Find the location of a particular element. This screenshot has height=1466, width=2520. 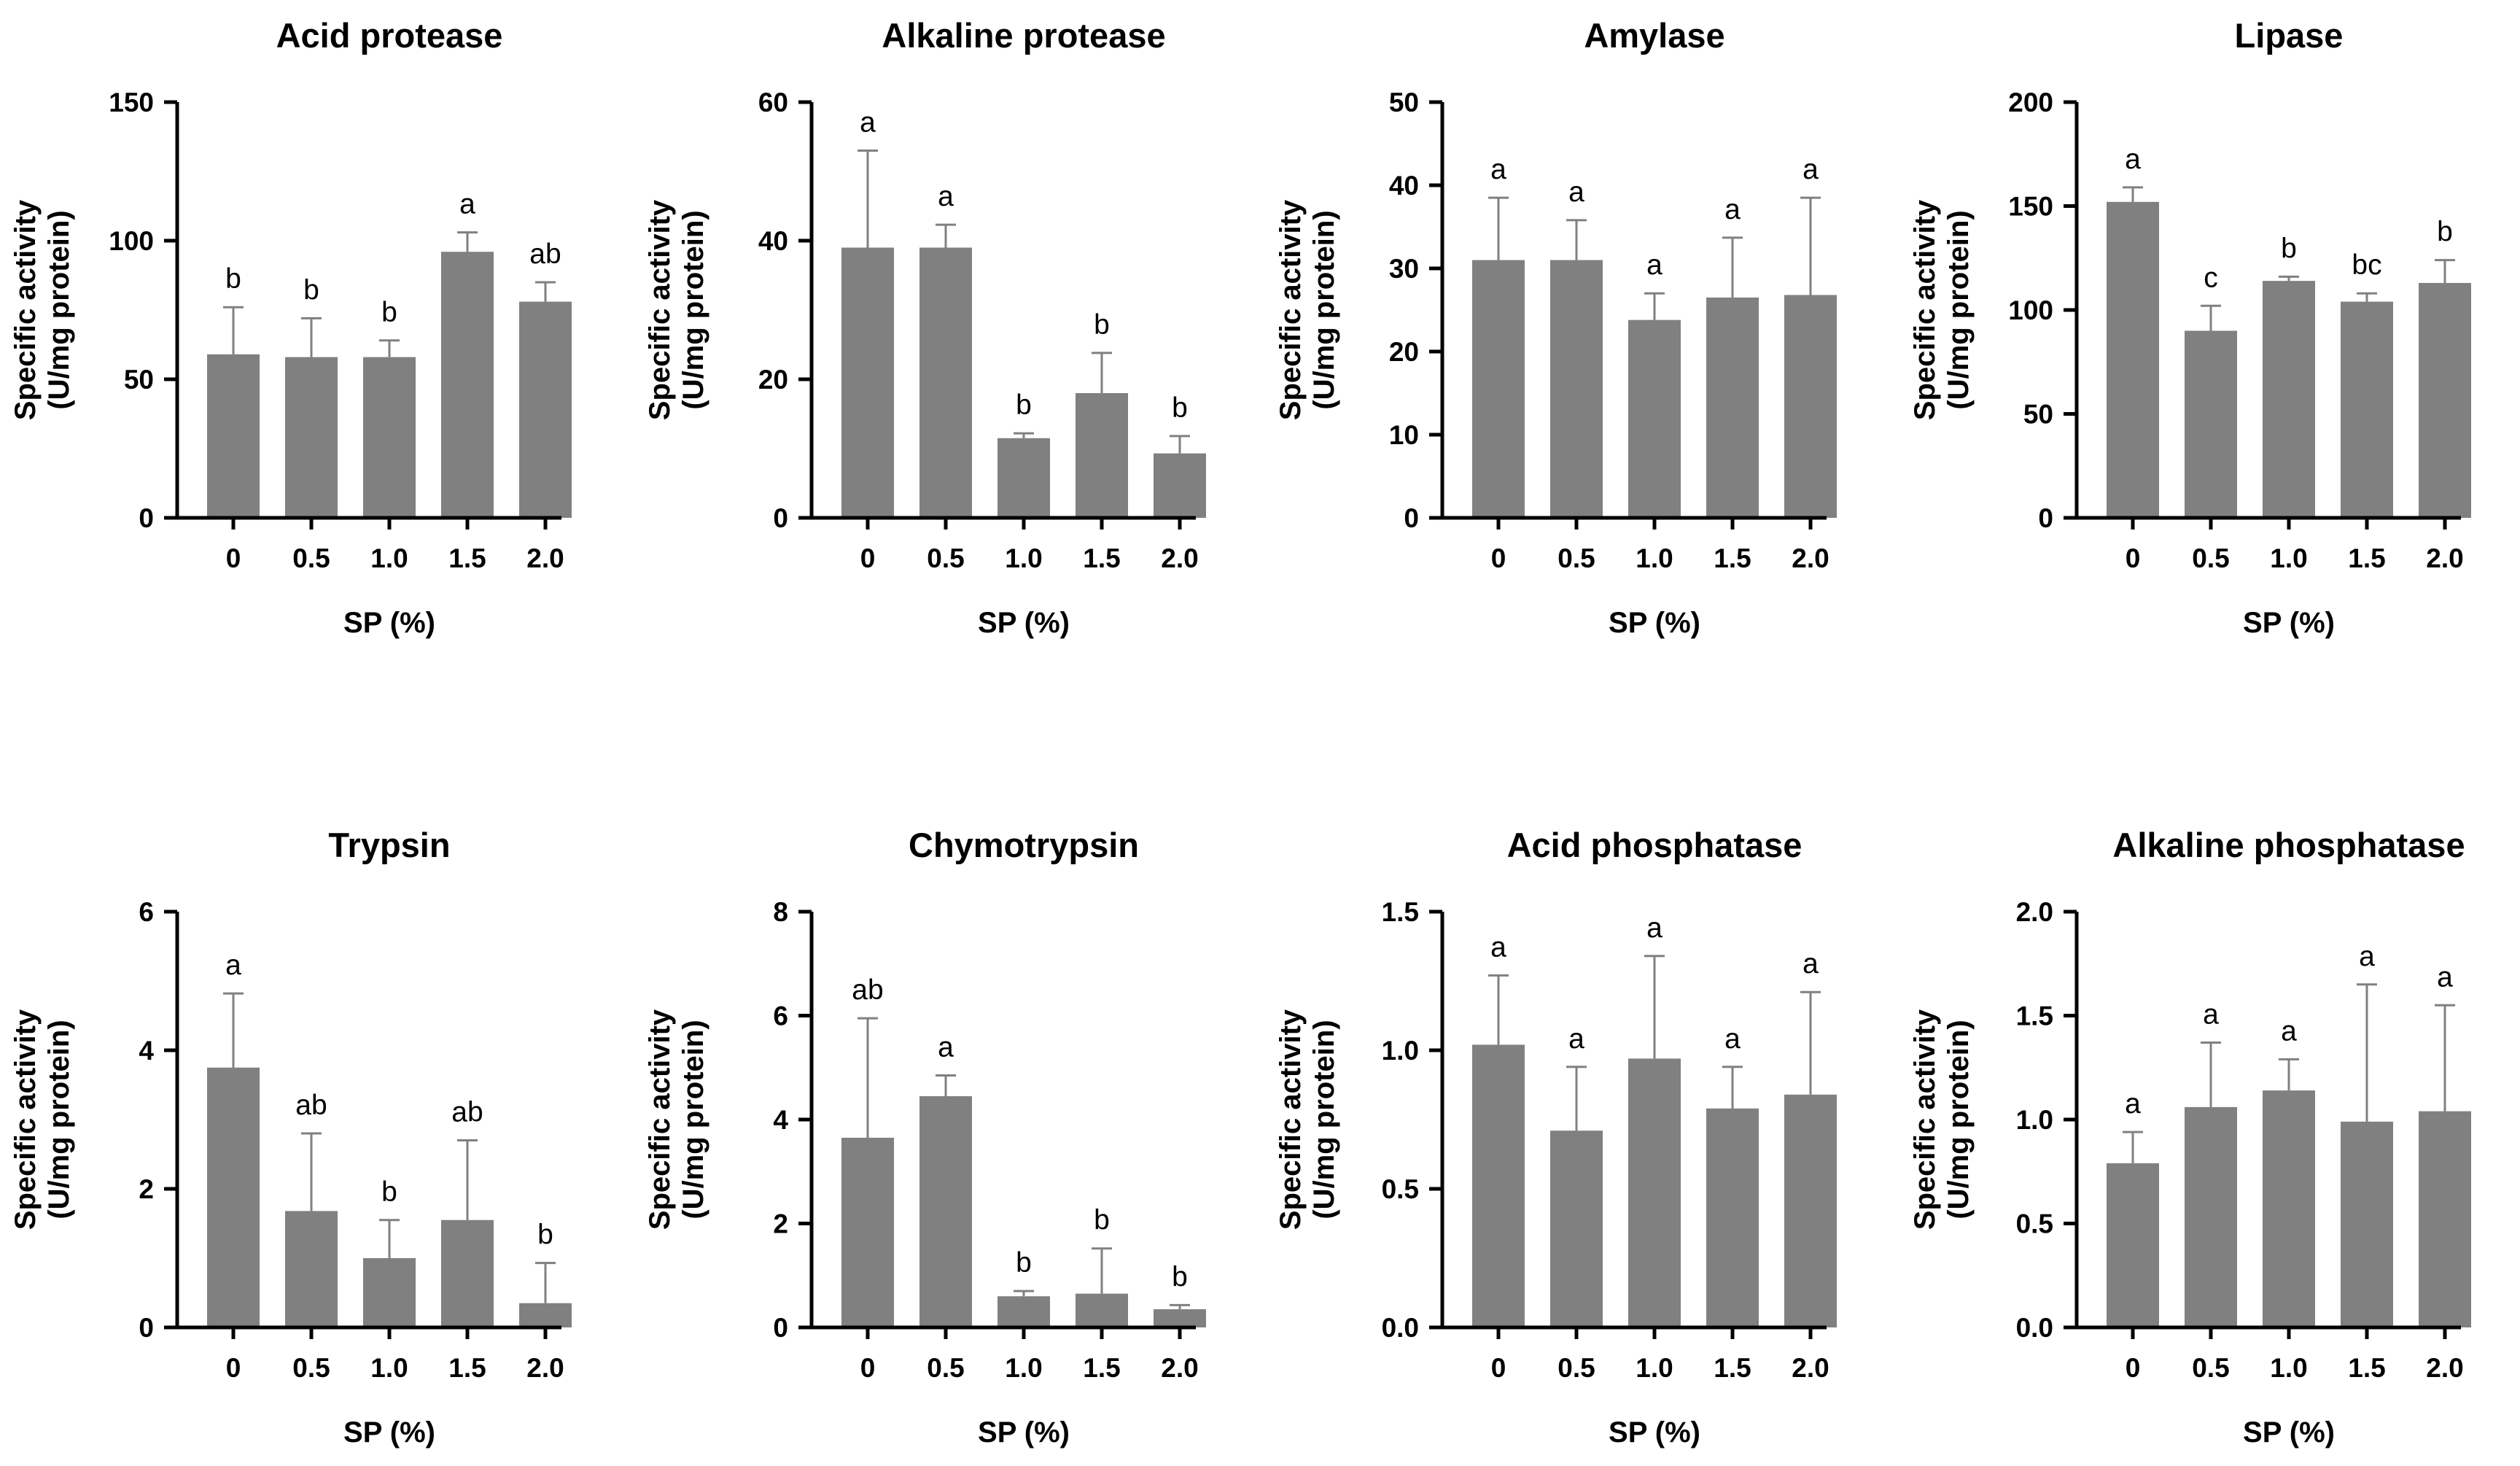

significance-label: c is located at coordinates (2211, 277).